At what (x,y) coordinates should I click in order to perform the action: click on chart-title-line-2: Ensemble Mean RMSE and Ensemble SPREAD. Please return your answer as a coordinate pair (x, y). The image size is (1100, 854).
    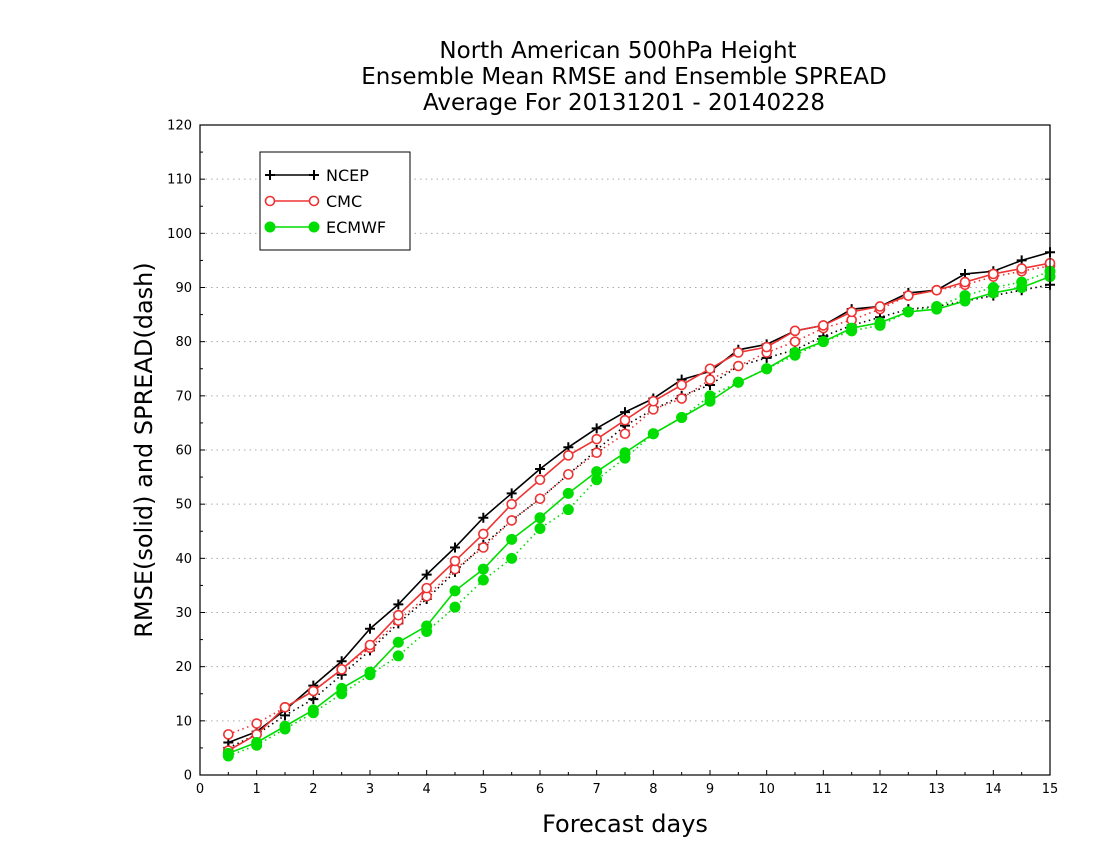
    Looking at the image, I should click on (623, 77).